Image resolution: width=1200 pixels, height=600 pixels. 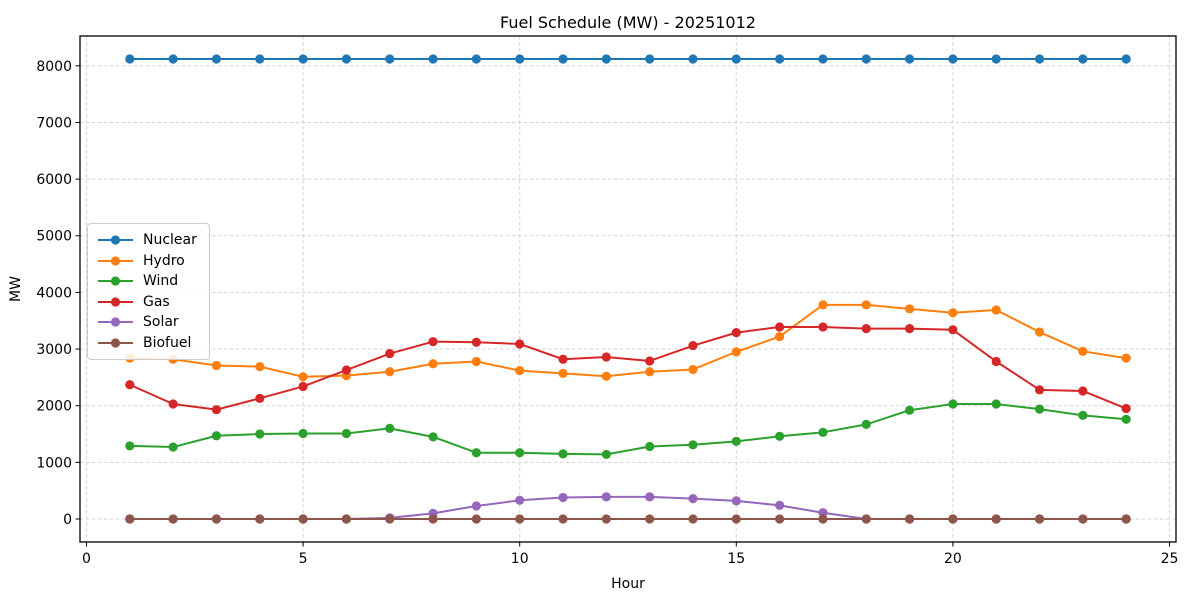 I want to click on legend-item-wind: Wind, so click(x=147, y=281).